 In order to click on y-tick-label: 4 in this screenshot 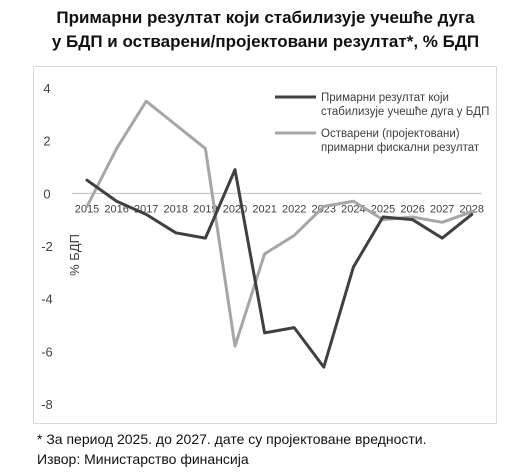, I will do `click(46, 88)`.